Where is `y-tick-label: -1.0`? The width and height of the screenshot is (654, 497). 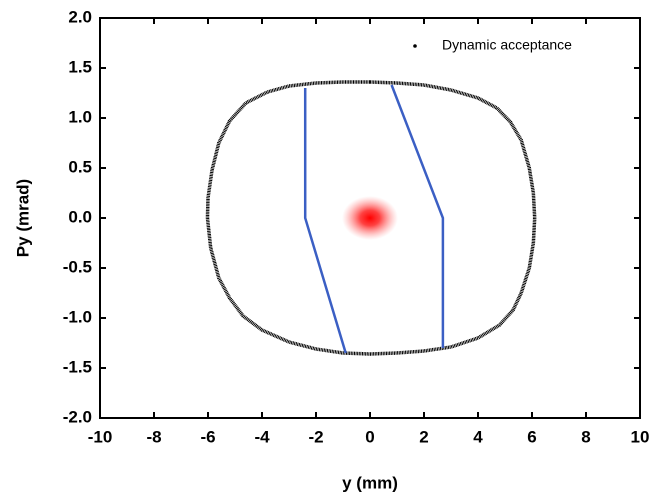 y-tick-label: -1.0 is located at coordinates (77, 316).